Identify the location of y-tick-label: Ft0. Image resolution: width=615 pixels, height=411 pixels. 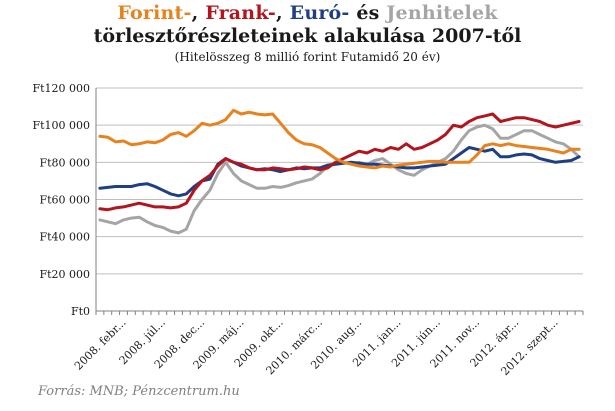
(80, 311).